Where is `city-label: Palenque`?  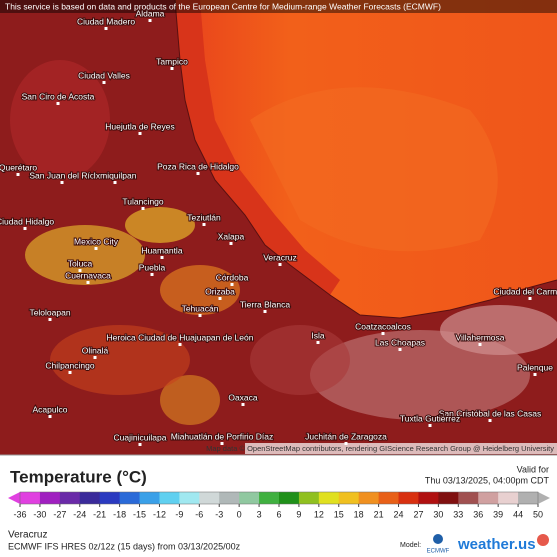 city-label: Palenque is located at coordinates (535, 367).